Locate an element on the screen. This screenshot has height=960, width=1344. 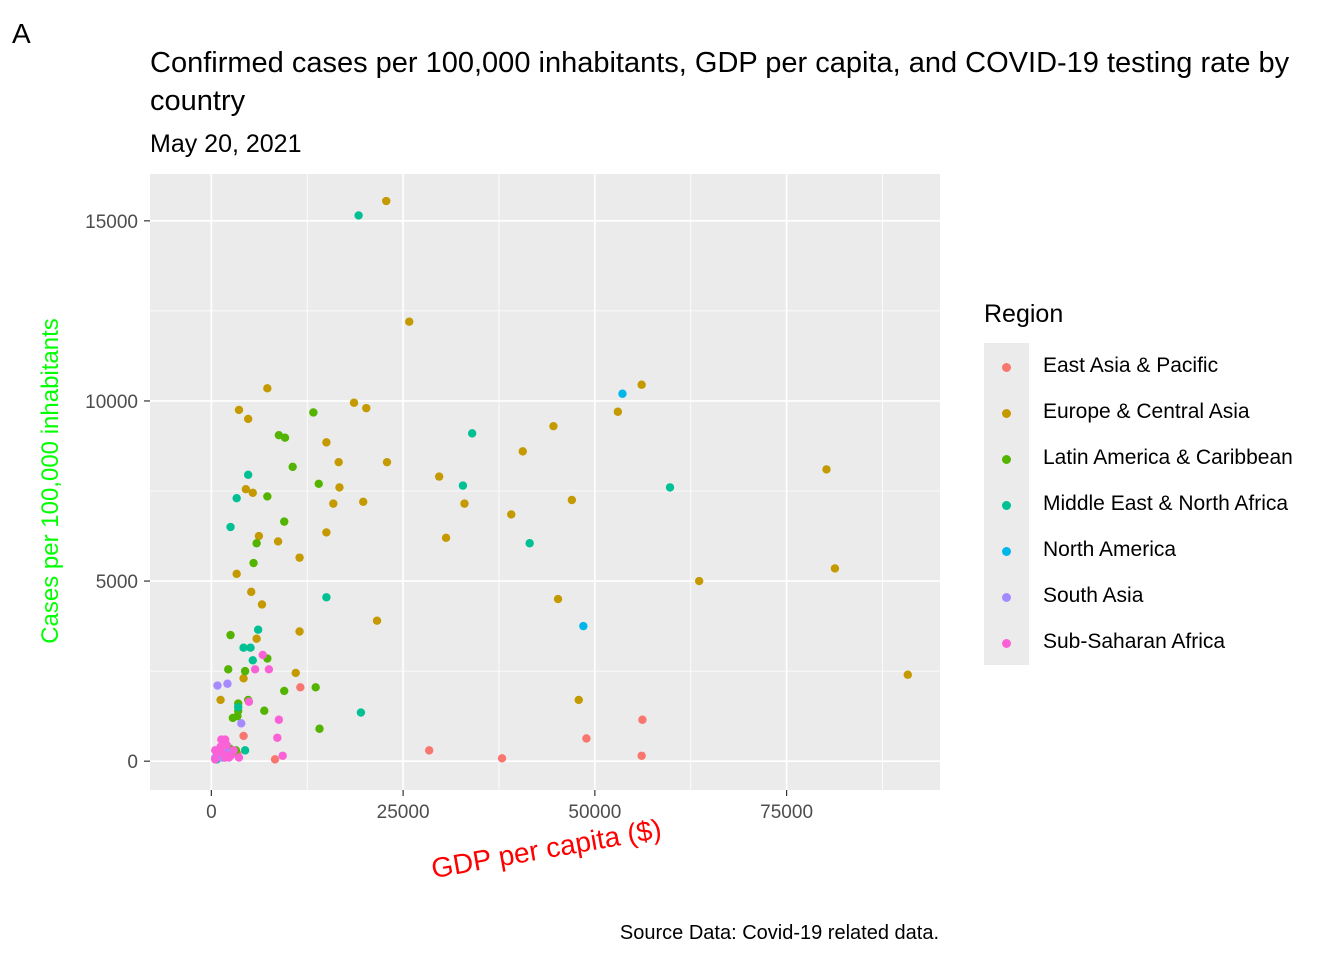
x-tick-label: 50000 is located at coordinates (594, 812).